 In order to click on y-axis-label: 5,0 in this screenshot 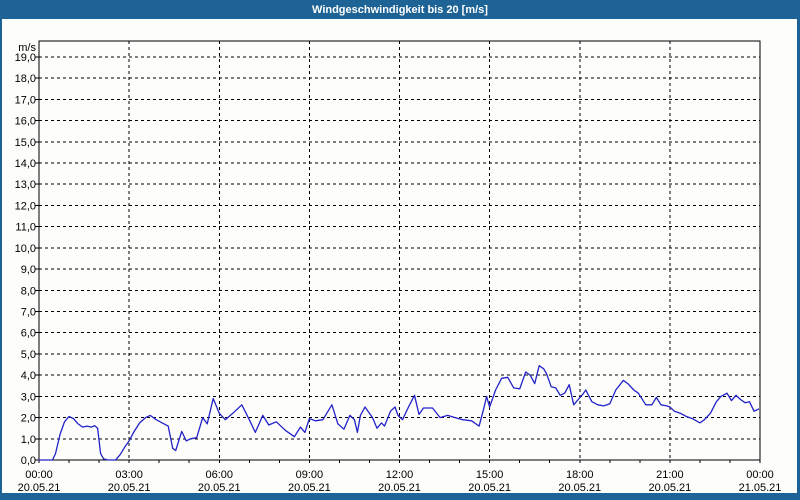, I will do `click(28, 355)`.